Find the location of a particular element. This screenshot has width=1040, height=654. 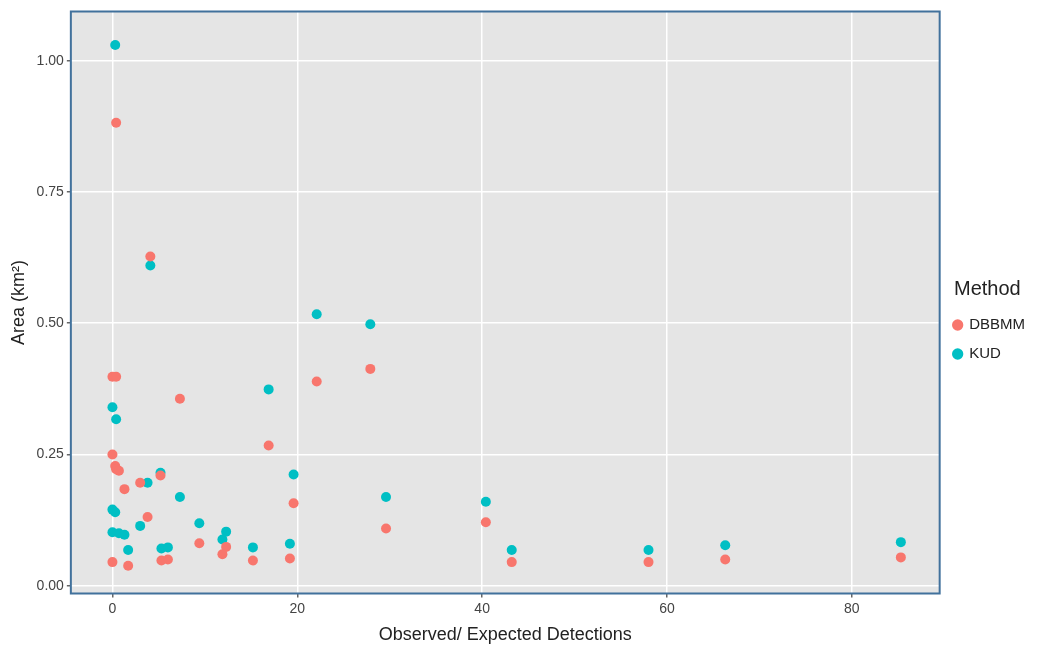

x-tick-label: 40 is located at coordinates (482, 607).